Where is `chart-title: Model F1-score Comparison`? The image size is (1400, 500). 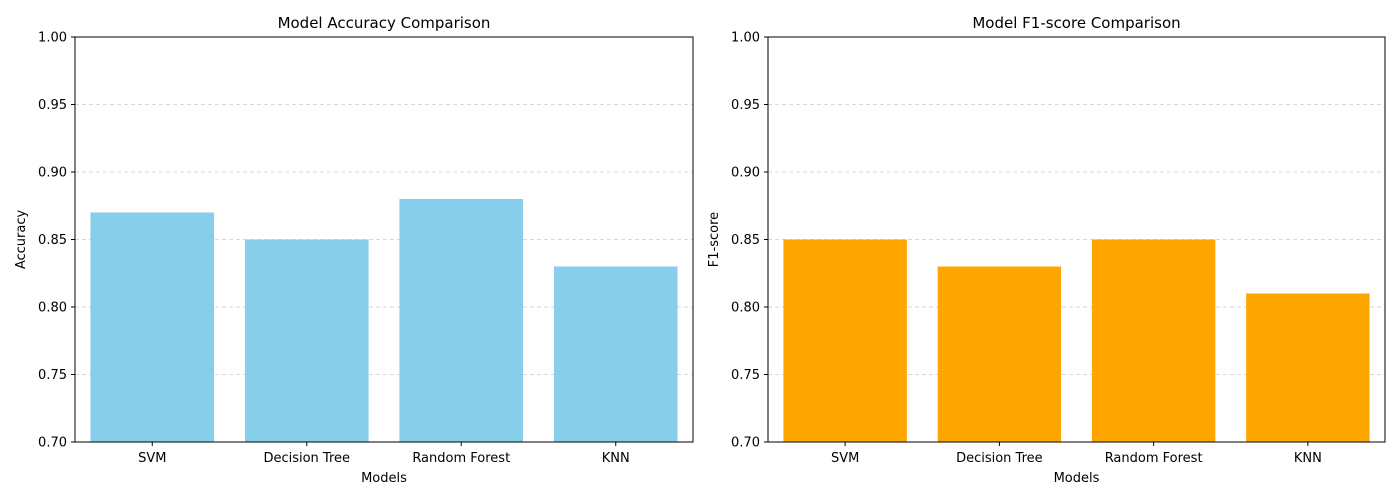
chart-title: Model F1-score Comparison is located at coordinates (1076, 23).